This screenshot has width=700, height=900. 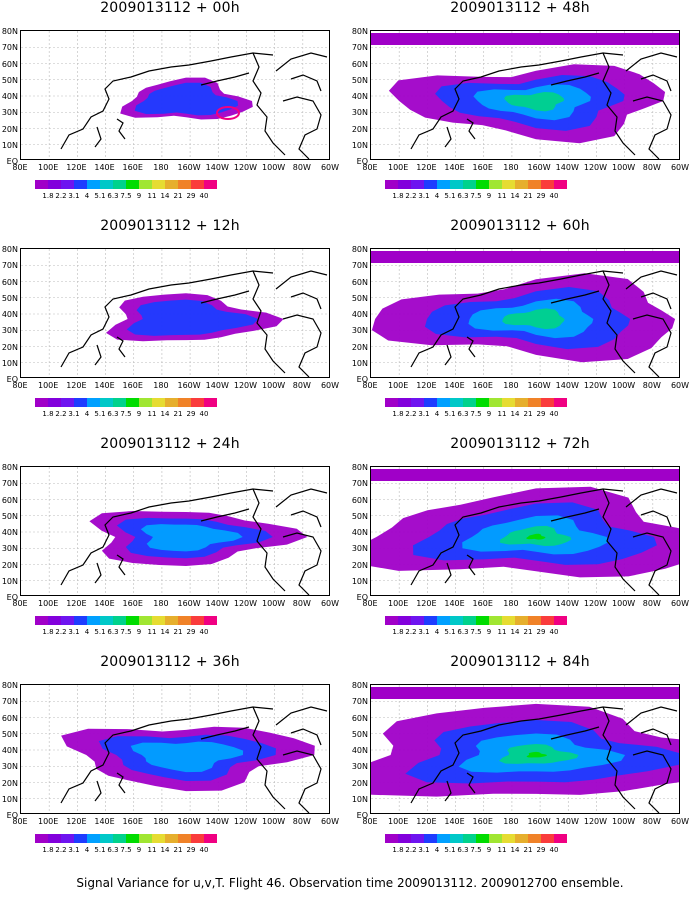 What do you see at coordinates (370, 385) in the screenshot?
I see `longitude-tick-label: 80E` at bounding box center [370, 385].